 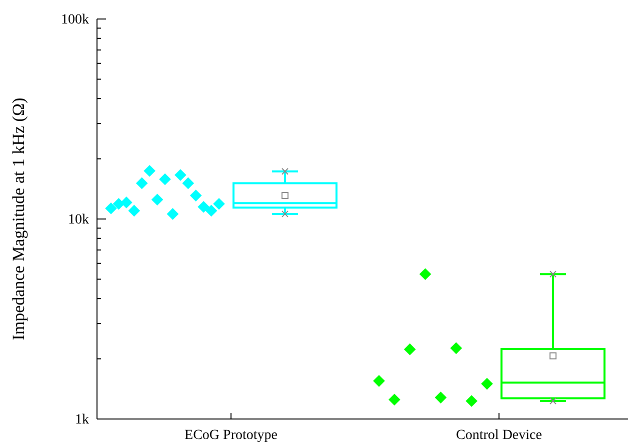 What do you see at coordinates (231, 435) in the screenshot?
I see `x-tick-label: ECoG Prototype` at bounding box center [231, 435].